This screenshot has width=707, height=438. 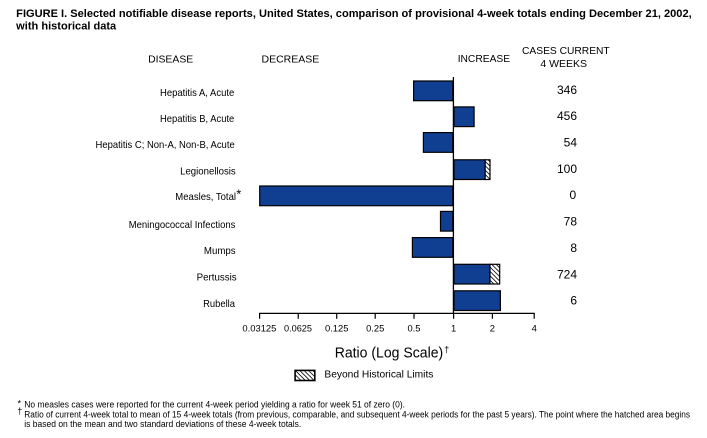 What do you see at coordinates (259, 328) in the screenshot?
I see `svg-text: 0.03125` at bounding box center [259, 328].